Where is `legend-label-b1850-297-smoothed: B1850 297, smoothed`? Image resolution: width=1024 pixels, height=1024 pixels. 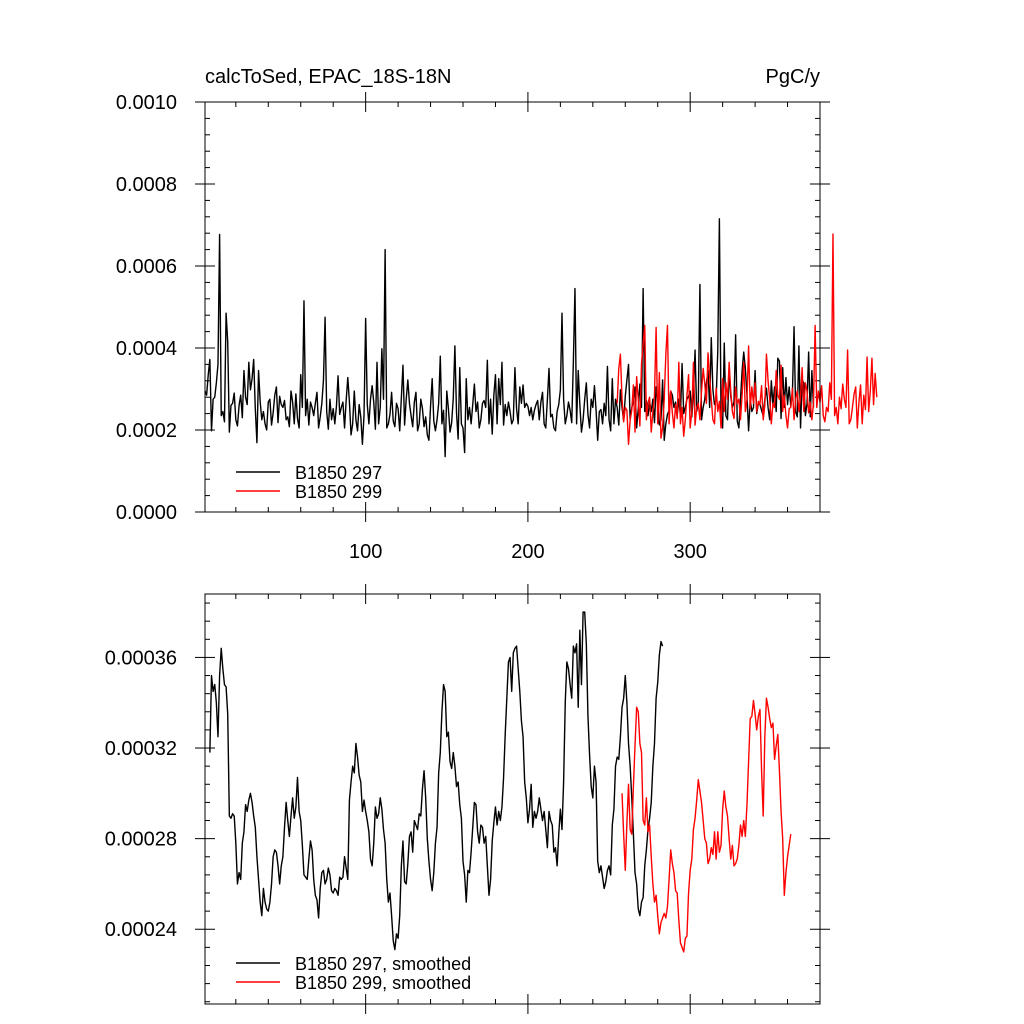 legend-label-b1850-297-smoothed: B1850 297, smoothed is located at coordinates (383, 964).